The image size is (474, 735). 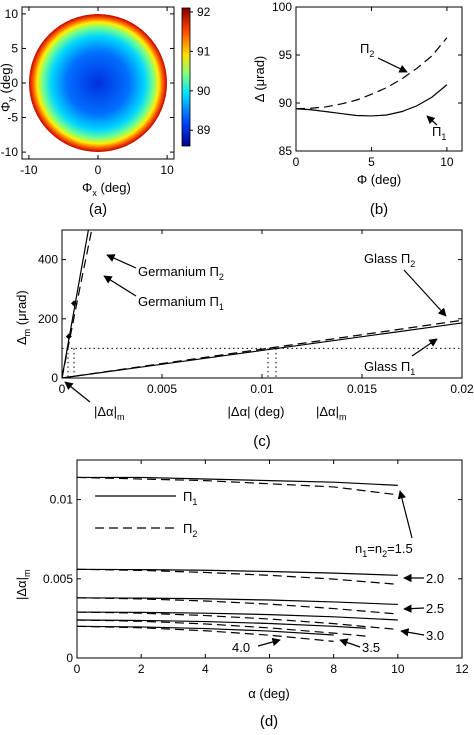 I want to click on y-tick-label: 0.01, so click(x=62, y=500).